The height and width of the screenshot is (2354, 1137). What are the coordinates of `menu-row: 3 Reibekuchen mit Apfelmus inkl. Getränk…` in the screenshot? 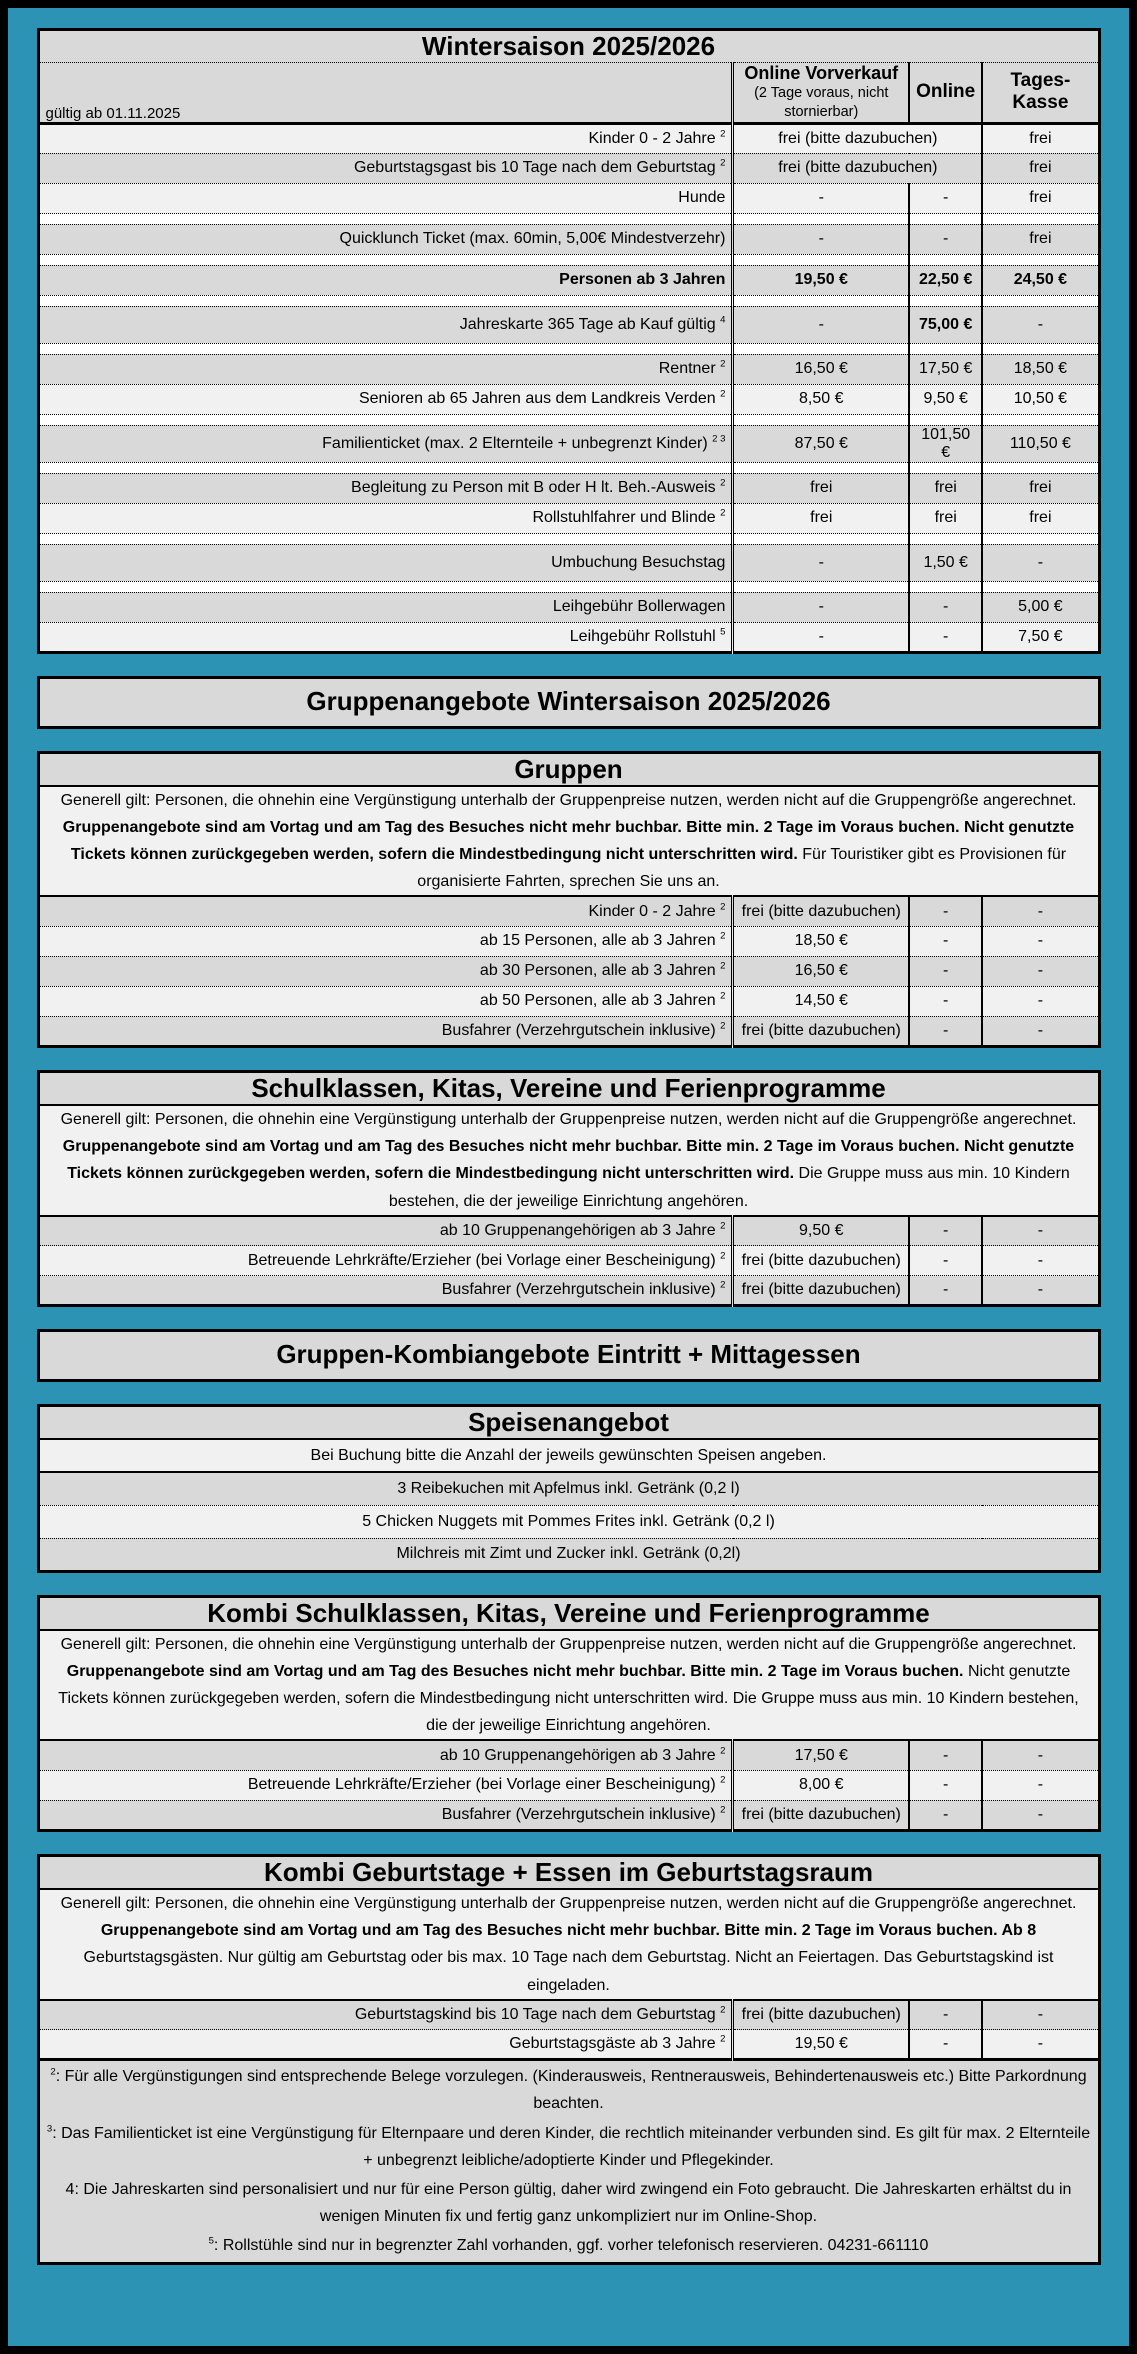 It's located at (568, 1489).